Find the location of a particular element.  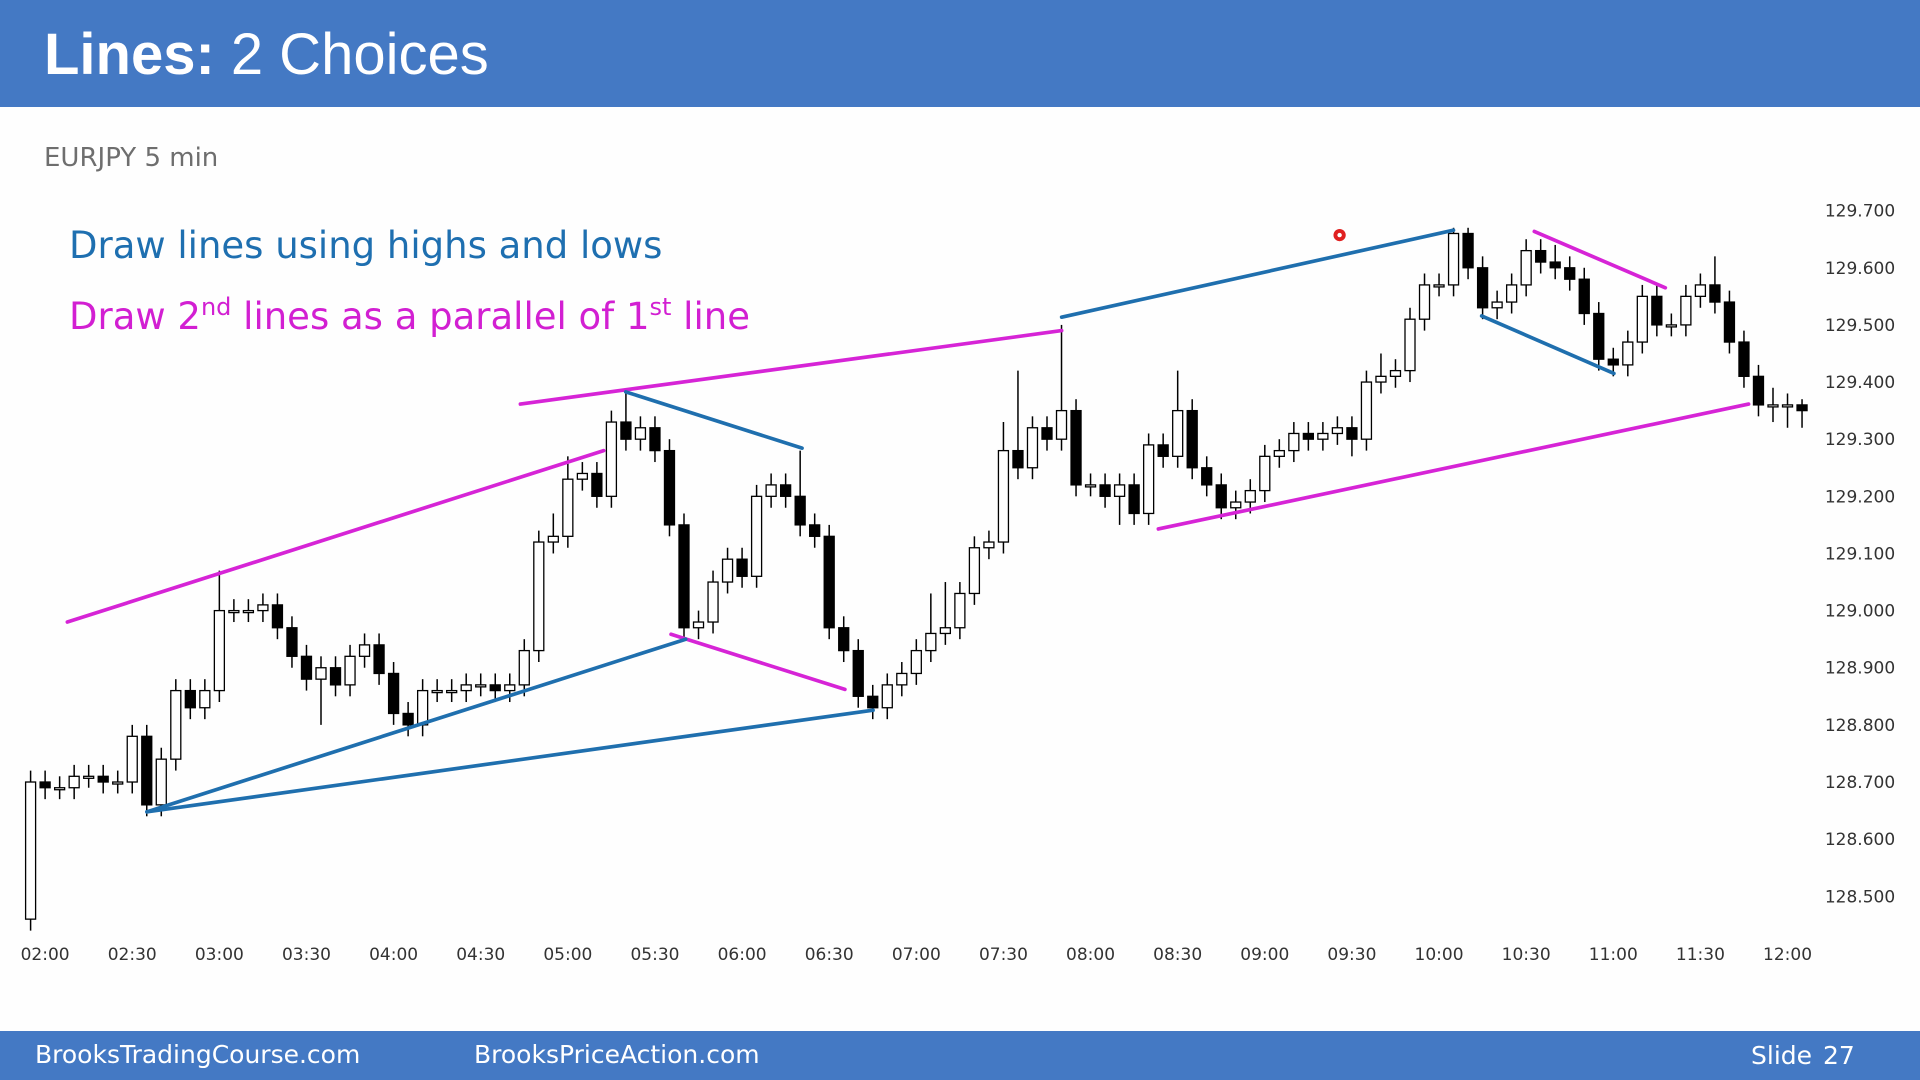

title-rest: 2 Choices is located at coordinates (360, 54).